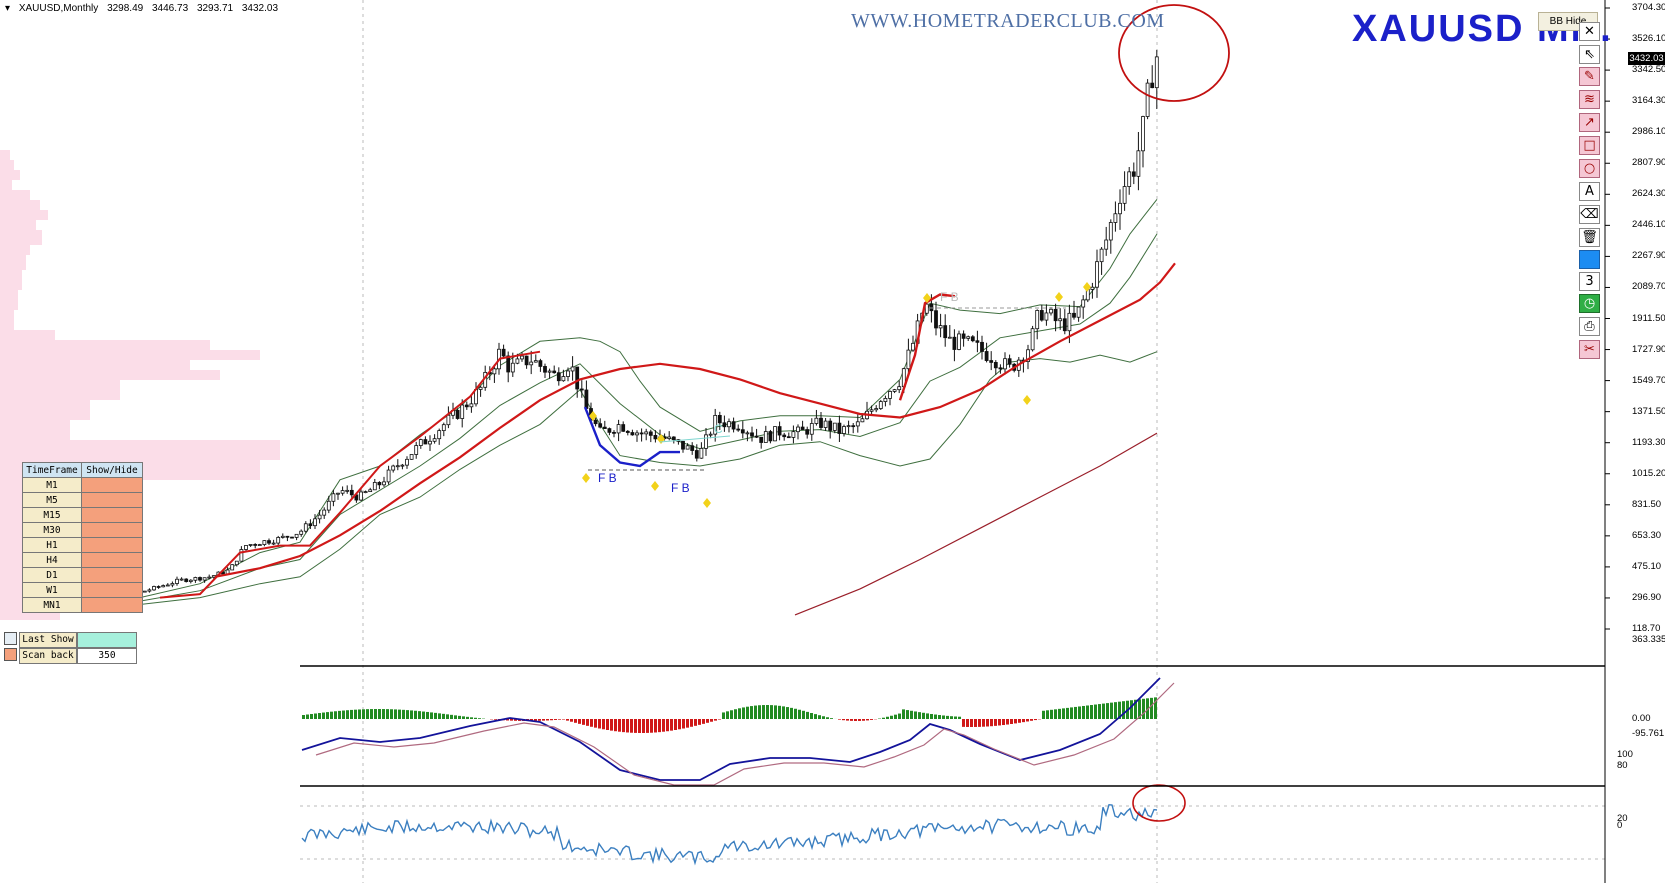  Describe the element at coordinates (1589, 99) in the screenshot. I see `wave-icon: ≋` at that location.